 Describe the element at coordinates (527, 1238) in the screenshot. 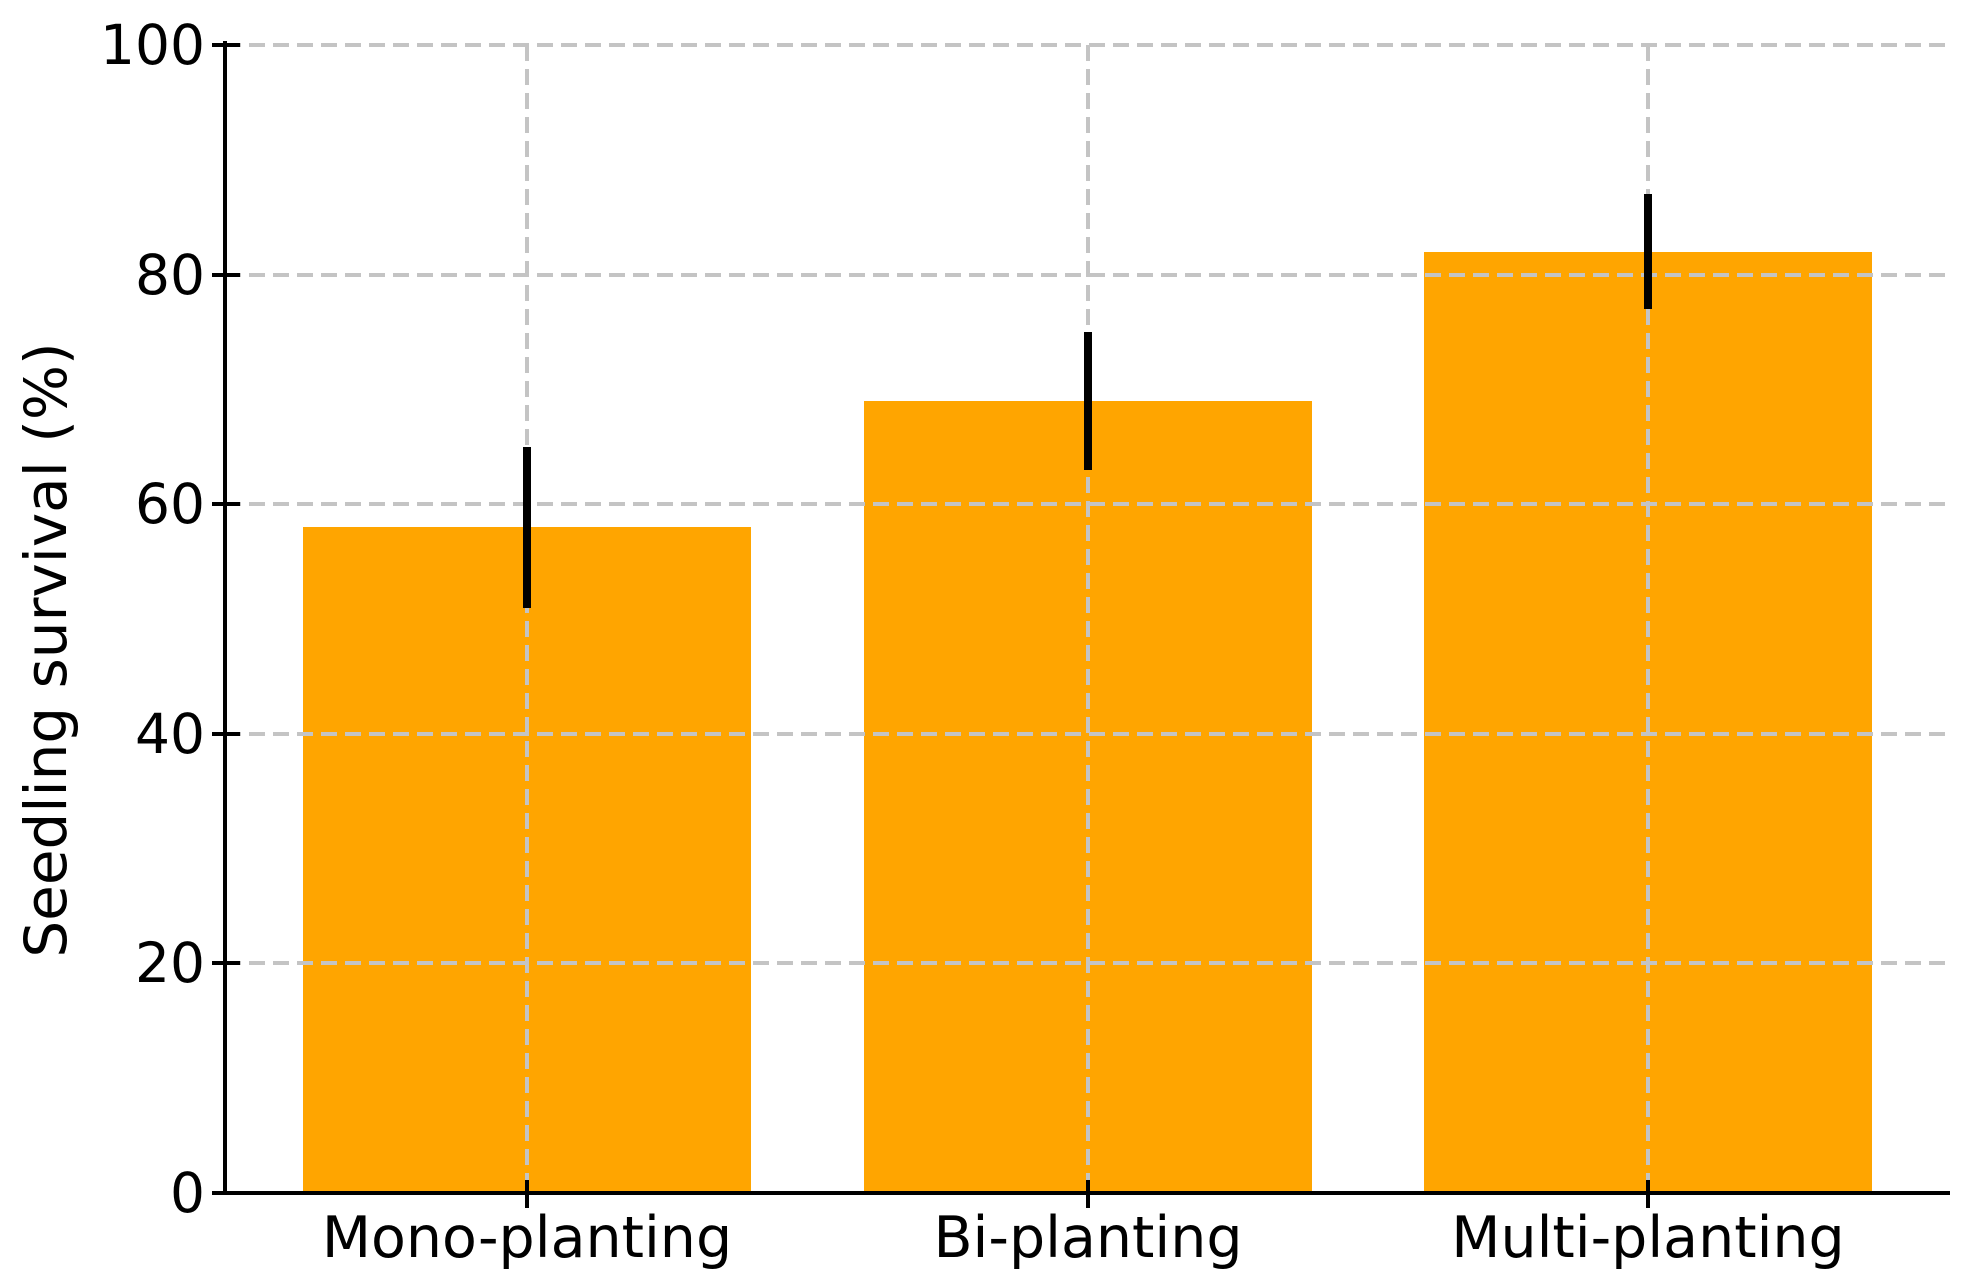

I see `x-tick-label: Mono-planting` at that location.